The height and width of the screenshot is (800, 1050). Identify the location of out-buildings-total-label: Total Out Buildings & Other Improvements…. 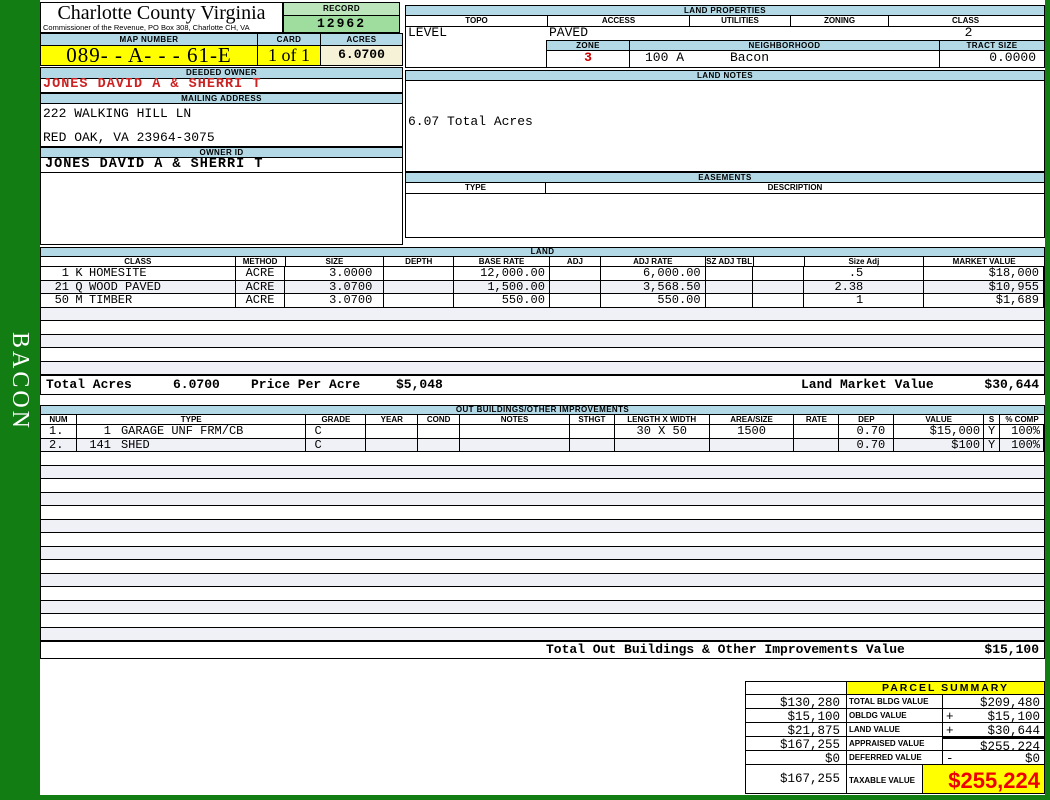
(725, 649).